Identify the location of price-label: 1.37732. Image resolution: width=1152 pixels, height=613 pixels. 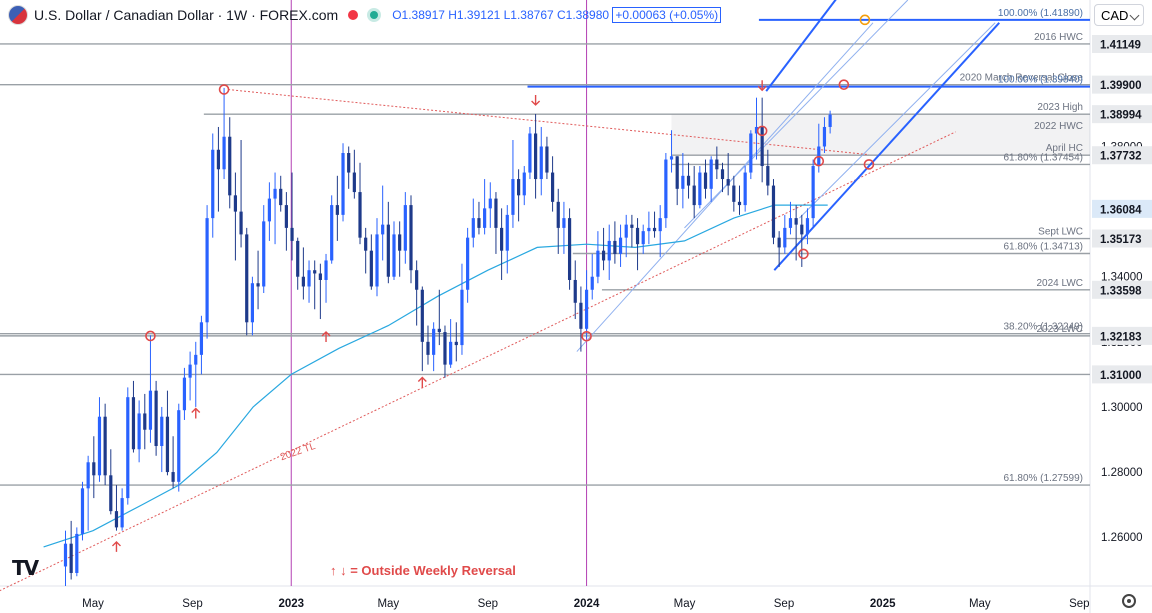
(1121, 157).